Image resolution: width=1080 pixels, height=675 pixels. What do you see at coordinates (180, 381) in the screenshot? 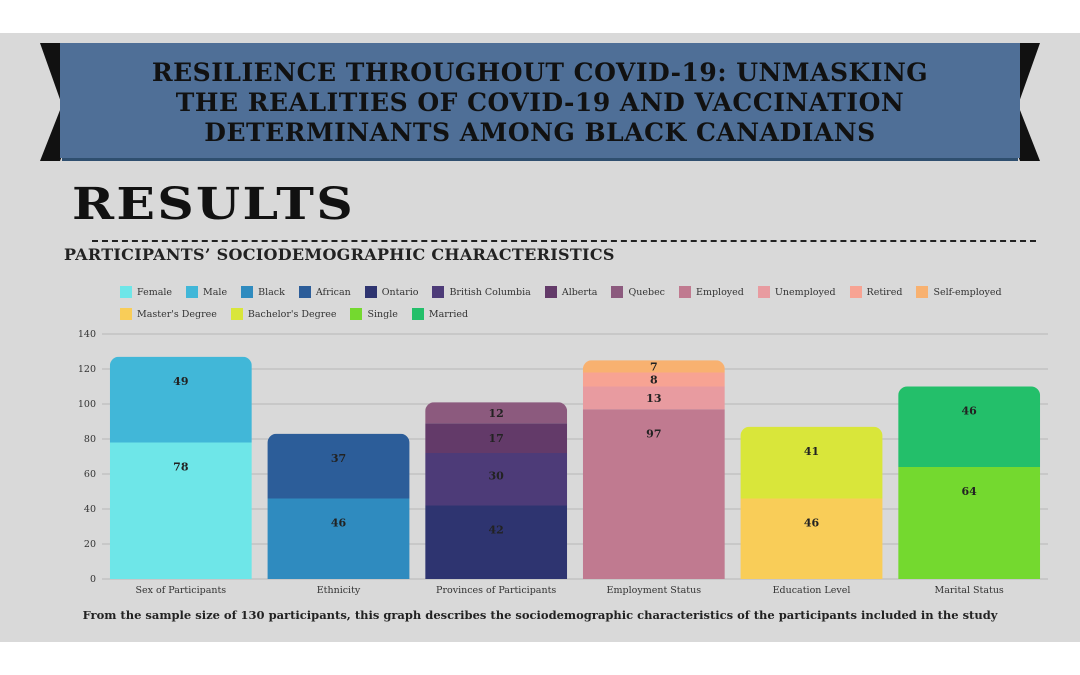
I see `data-label: 49` at bounding box center [180, 381].